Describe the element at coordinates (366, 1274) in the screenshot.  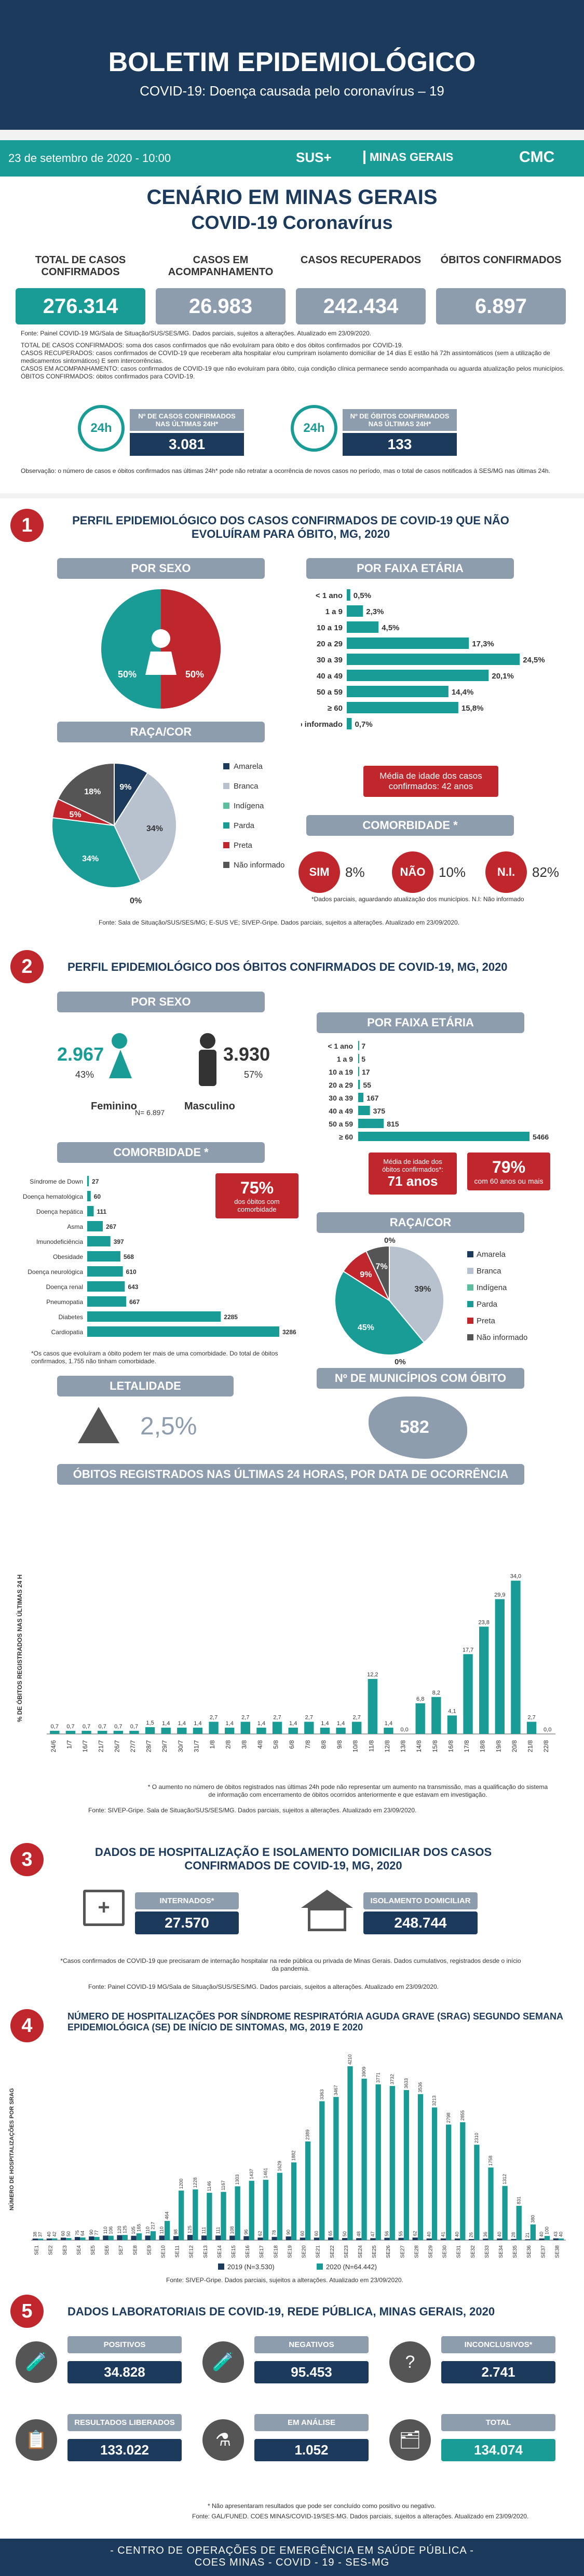
I see `race2-pct-4: 9%` at that location.